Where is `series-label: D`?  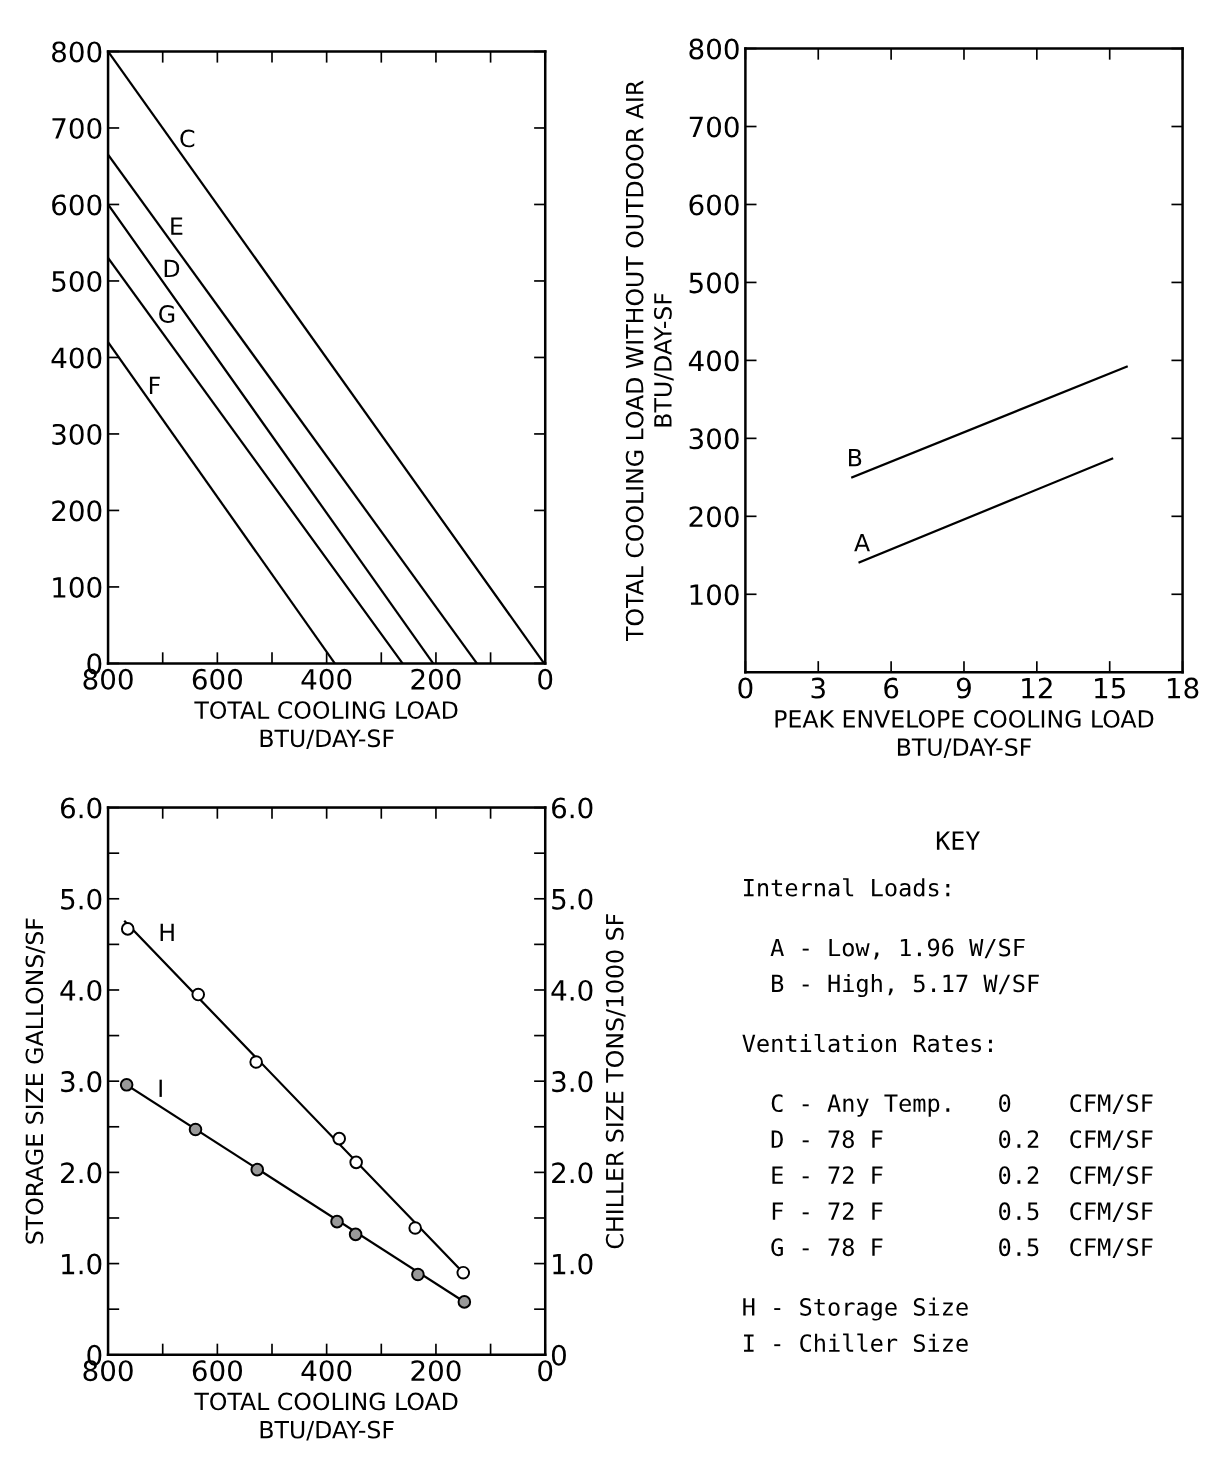
series-label: D is located at coordinates (172, 268).